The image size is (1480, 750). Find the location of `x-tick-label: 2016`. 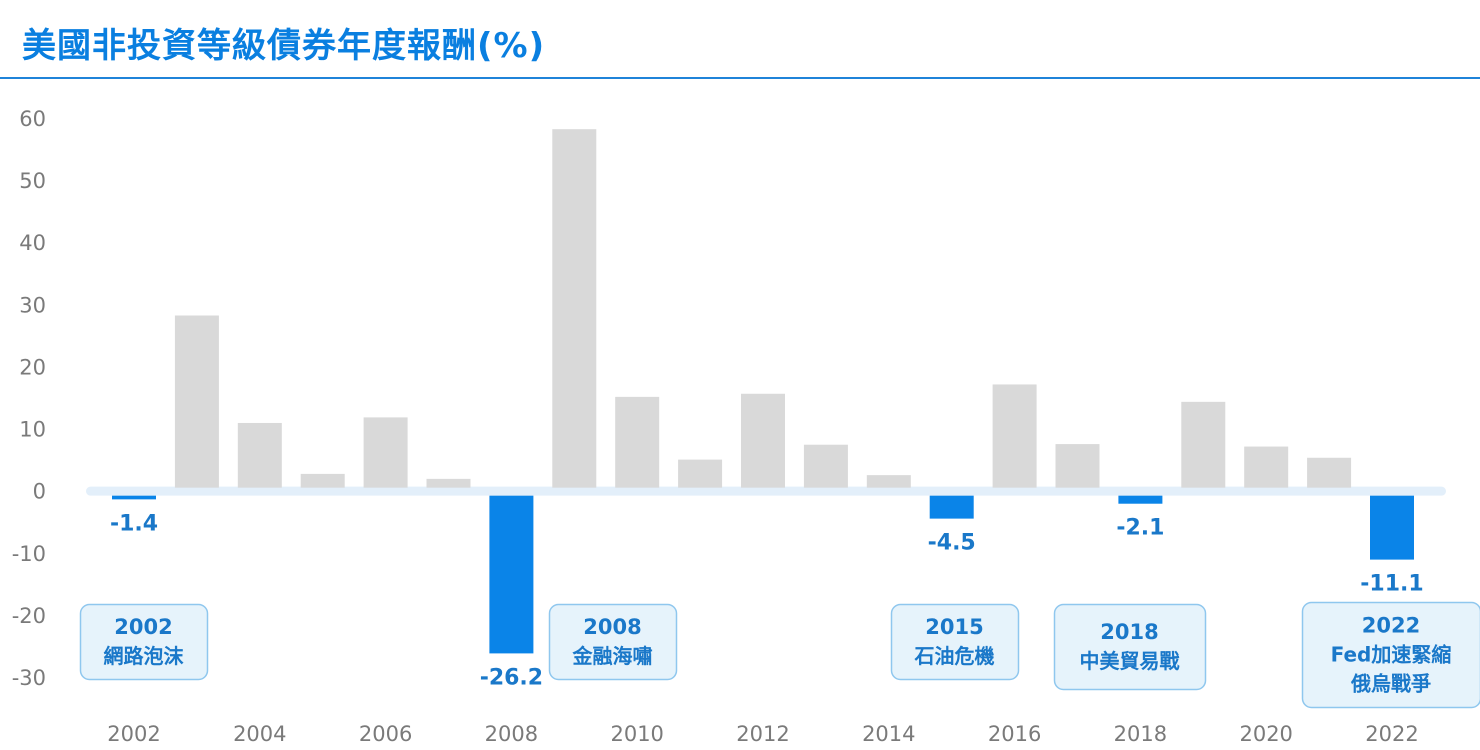

x-tick-label: 2016 is located at coordinates (1014, 734).